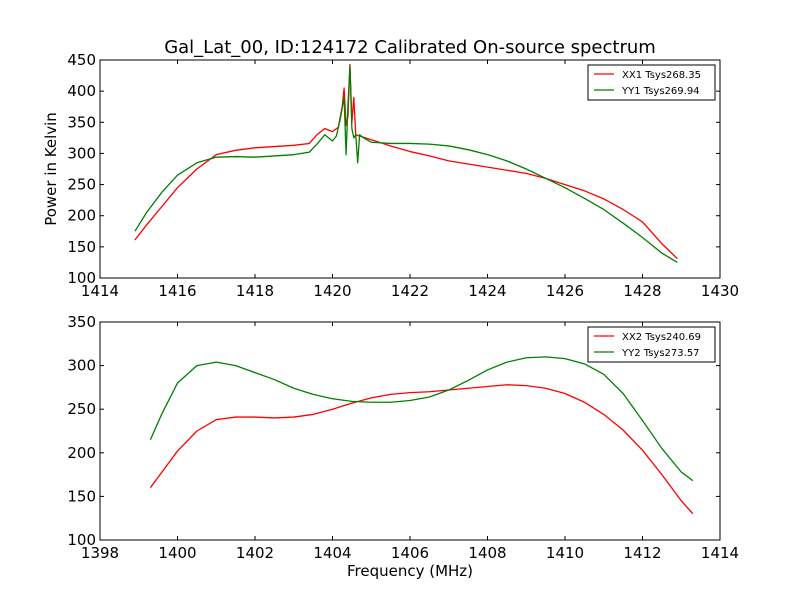  Describe the element at coordinates (410, 291) in the screenshot. I see `top-x-tick-label: 1422` at that location.